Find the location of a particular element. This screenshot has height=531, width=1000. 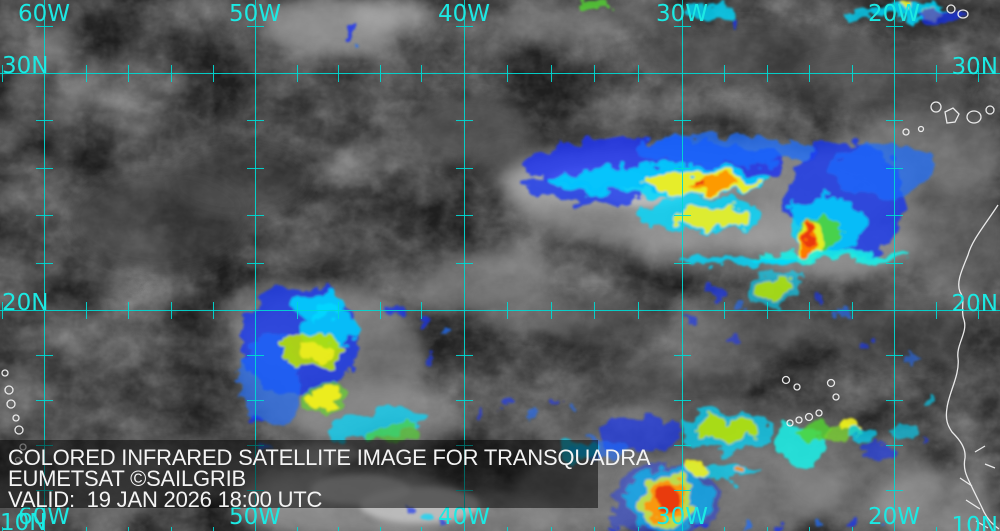

longitude-line-50W is located at coordinates (255, 265).